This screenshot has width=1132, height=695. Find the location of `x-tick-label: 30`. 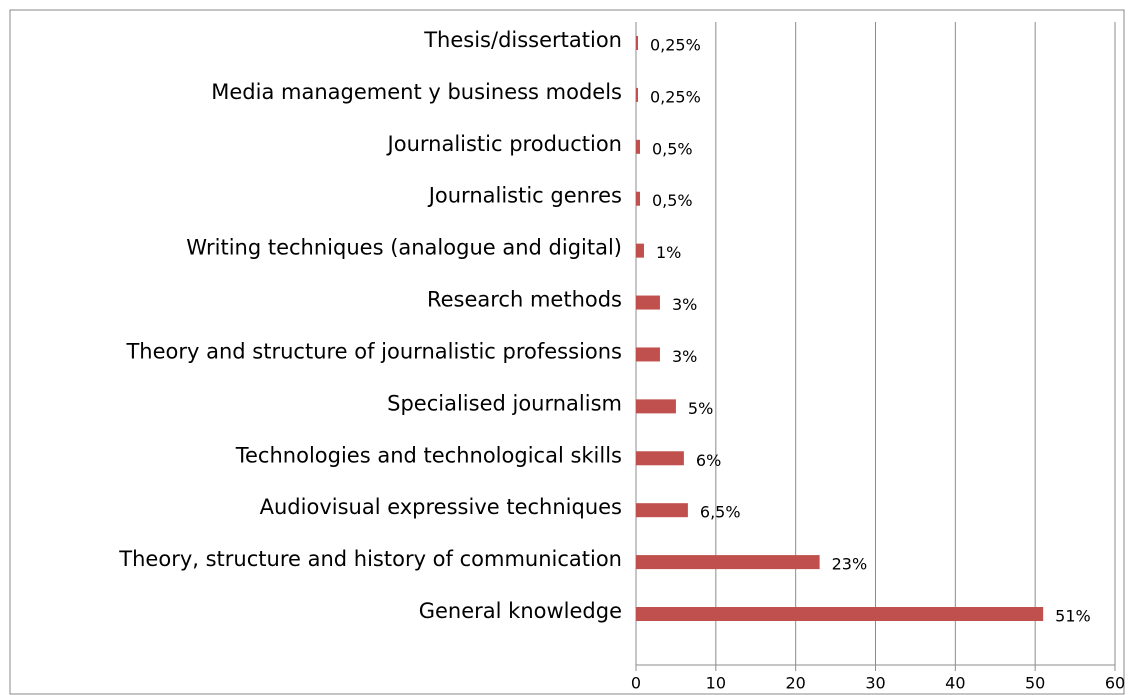

x-tick-label: 30 is located at coordinates (875, 683).